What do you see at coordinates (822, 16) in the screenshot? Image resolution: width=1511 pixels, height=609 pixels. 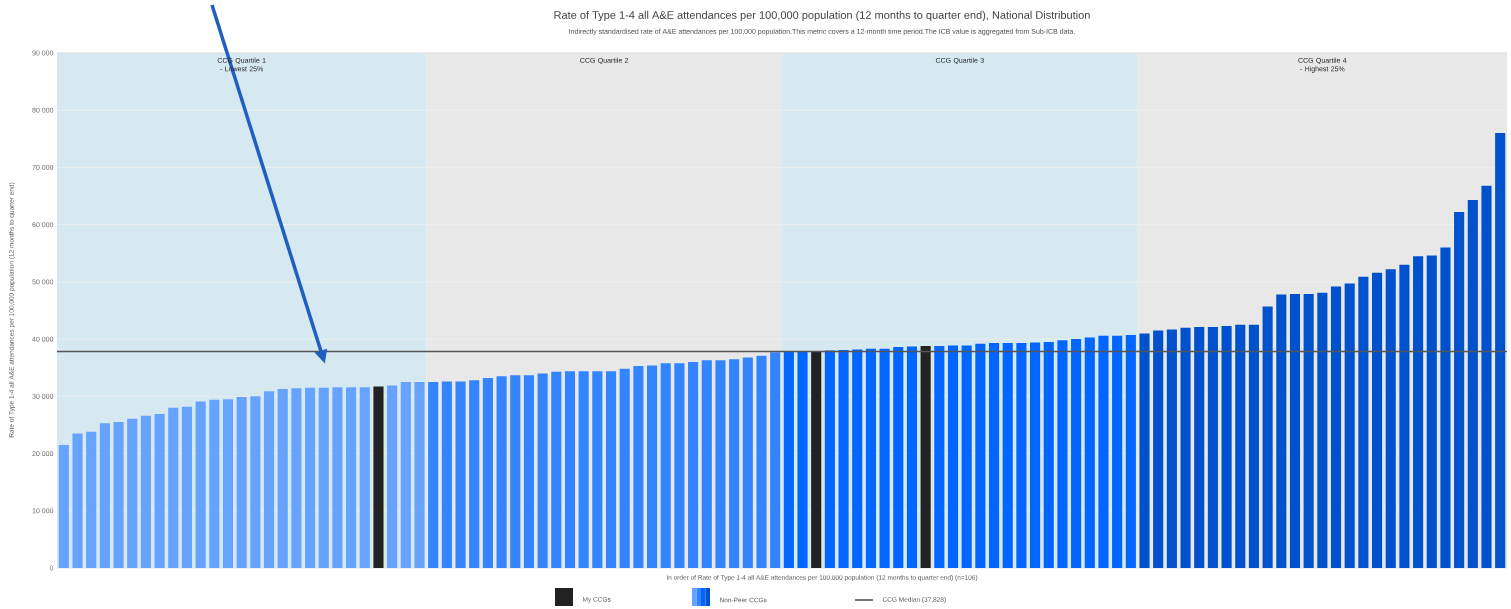 I see `chart-title: Rate of Type 1-4 all A&E attendances per 100,000 population (12 months to quarter end), National Distribution` at bounding box center [822, 16].